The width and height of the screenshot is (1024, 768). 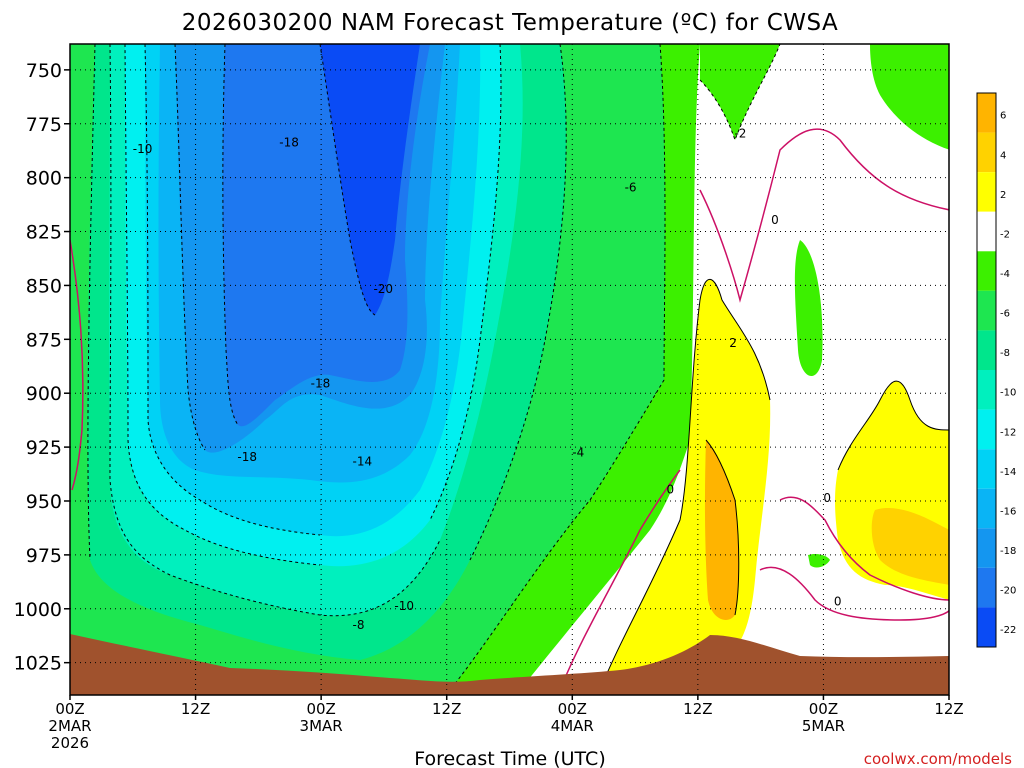 I want to click on y-tick-label: 925, so click(x=44, y=448).